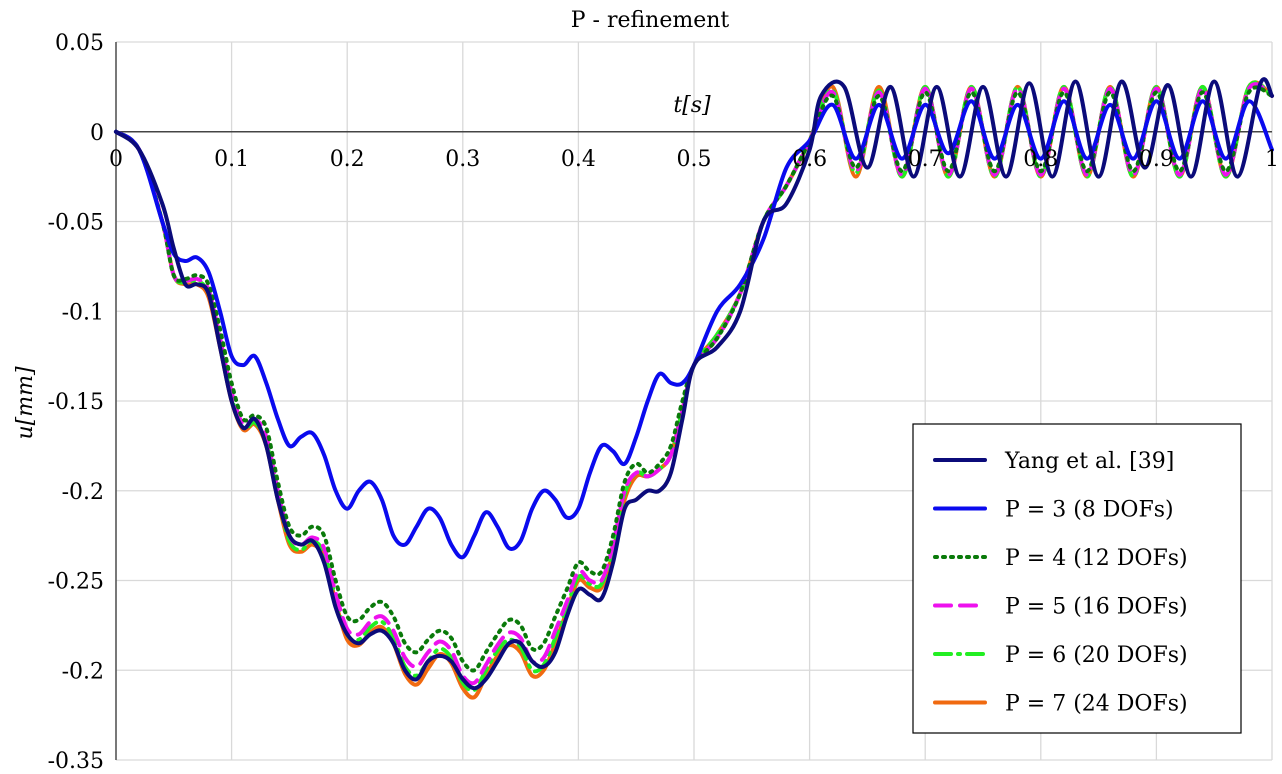  Describe the element at coordinates (809, 159) in the screenshot. I see `x-tick-label: 0.6` at that location.